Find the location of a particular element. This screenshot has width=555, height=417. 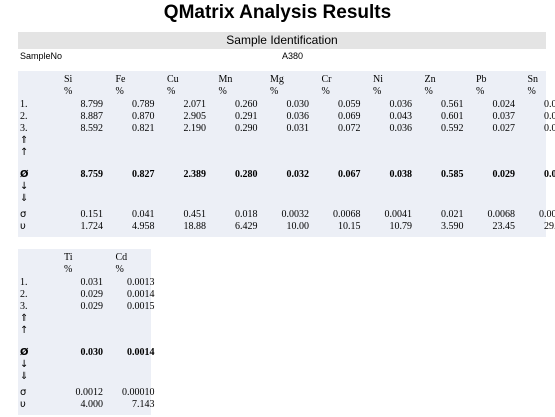

table-cell: 18.88 is located at coordinates (195, 226).